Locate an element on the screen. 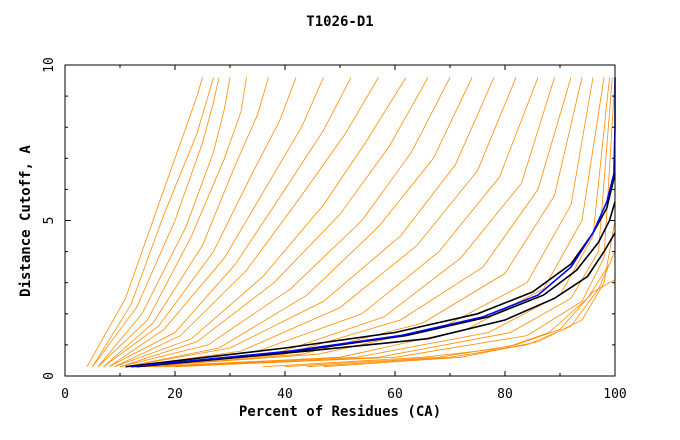 This screenshot has width=680, height=440. x-tick-label: 80 is located at coordinates (505, 394).